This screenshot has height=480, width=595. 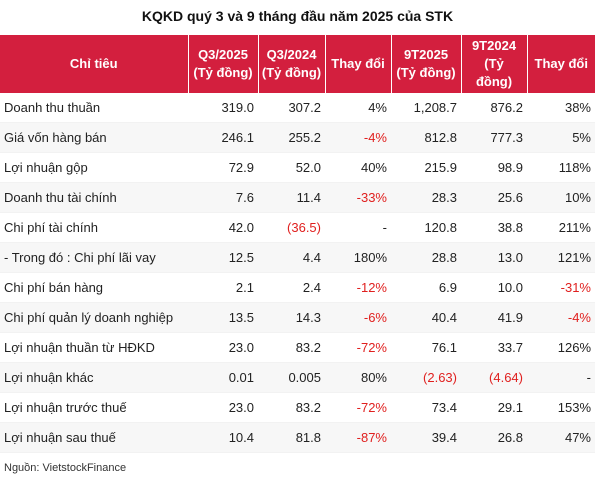 What do you see at coordinates (426, 197) in the screenshot?
I see `cell-9m-2025: 28.3` at bounding box center [426, 197].